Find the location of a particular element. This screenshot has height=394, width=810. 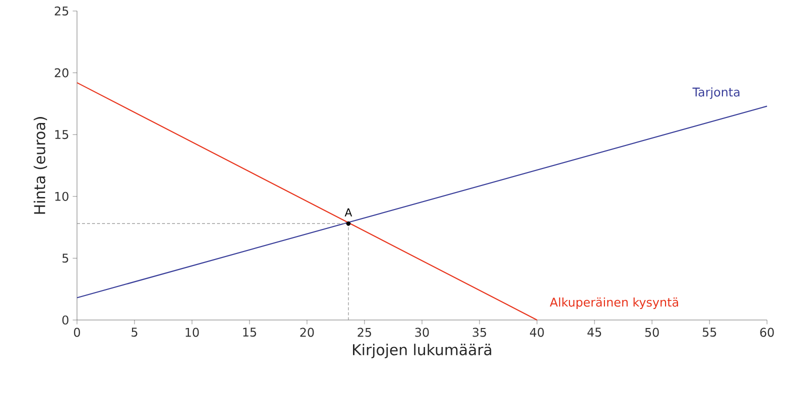

x-tick-label: 60 is located at coordinates (767, 332).